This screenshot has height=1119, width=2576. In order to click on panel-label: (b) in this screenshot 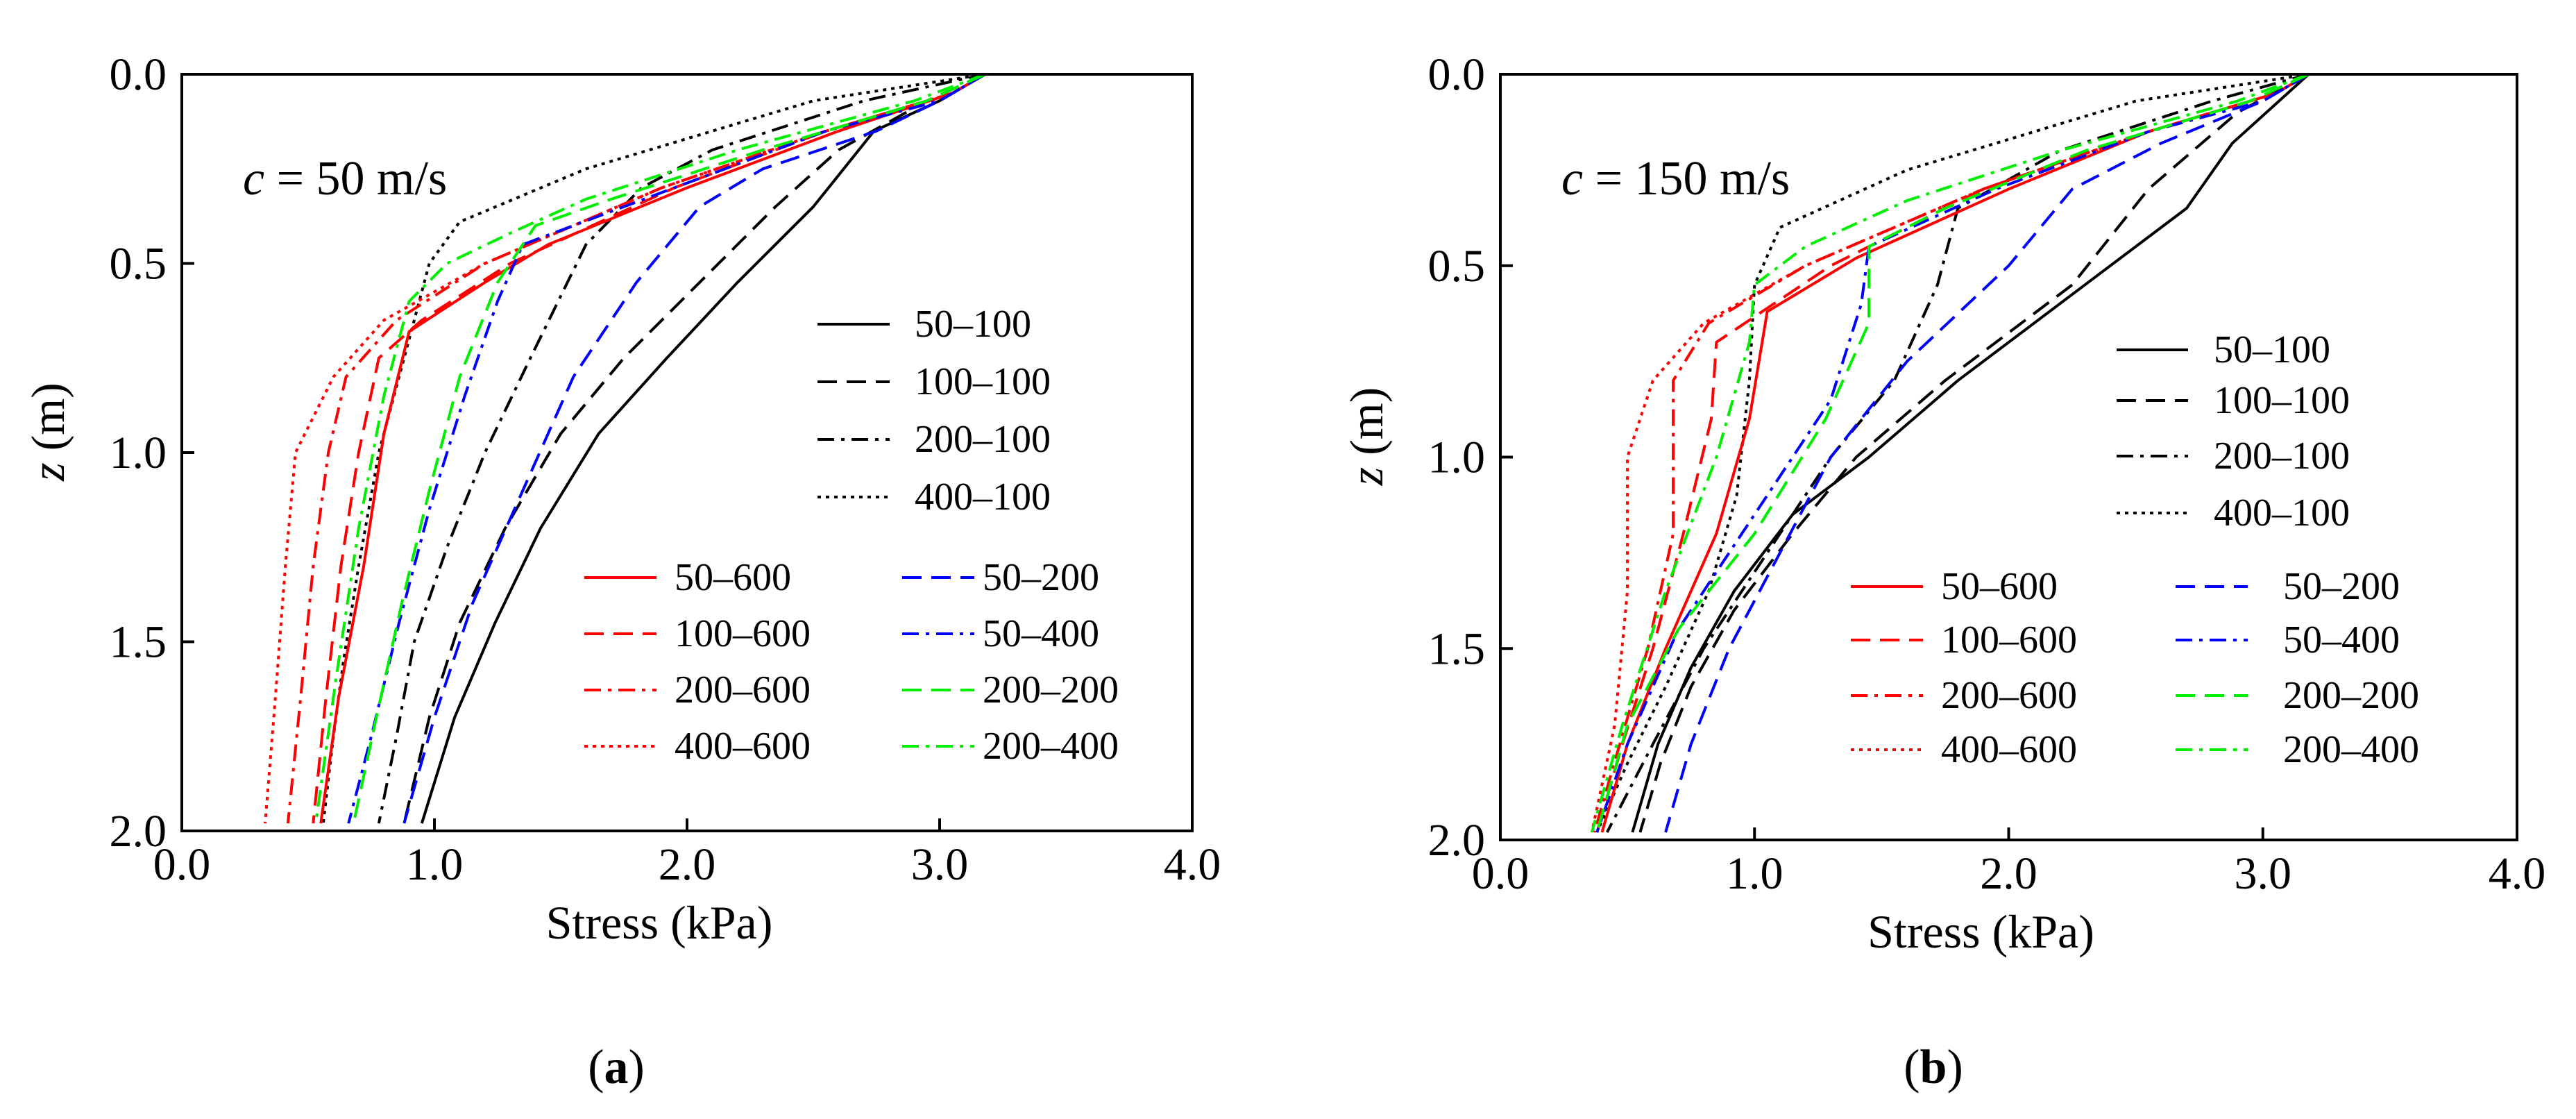, I will do `click(1934, 1067)`.